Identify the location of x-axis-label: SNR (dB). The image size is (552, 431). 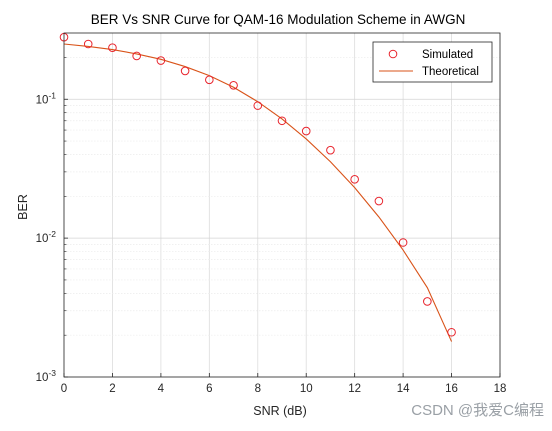
(279, 411).